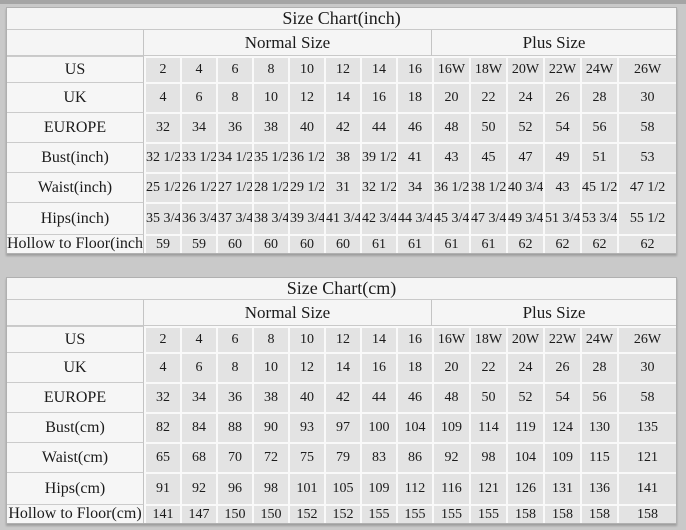  Describe the element at coordinates (414, 457) in the screenshot. I see `data-cell: 86` at that location.